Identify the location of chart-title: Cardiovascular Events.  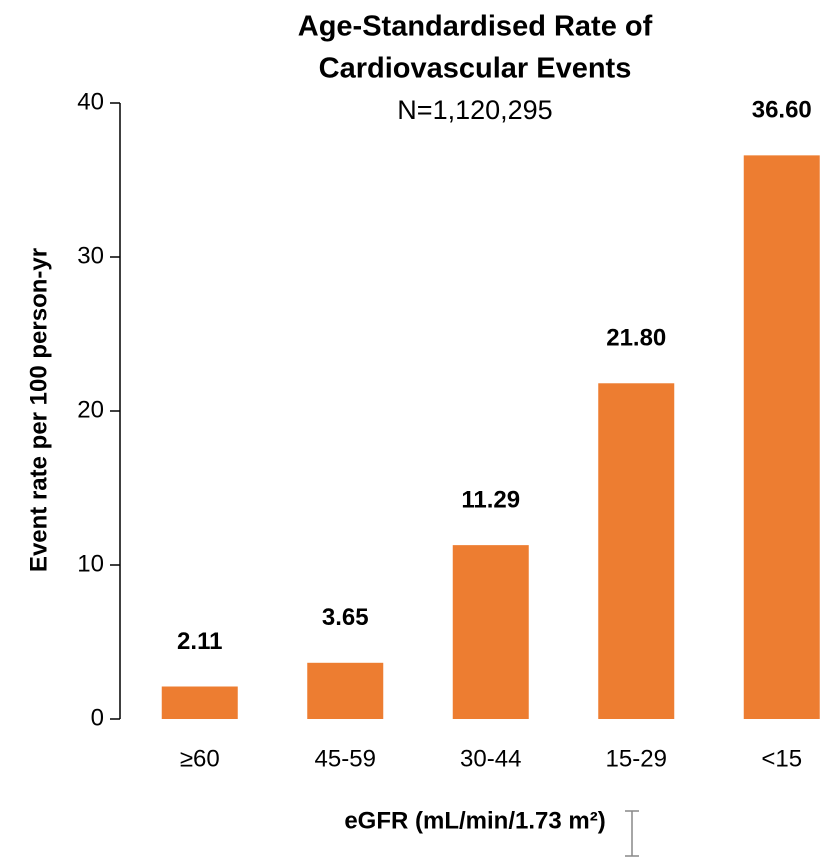
(475, 69).